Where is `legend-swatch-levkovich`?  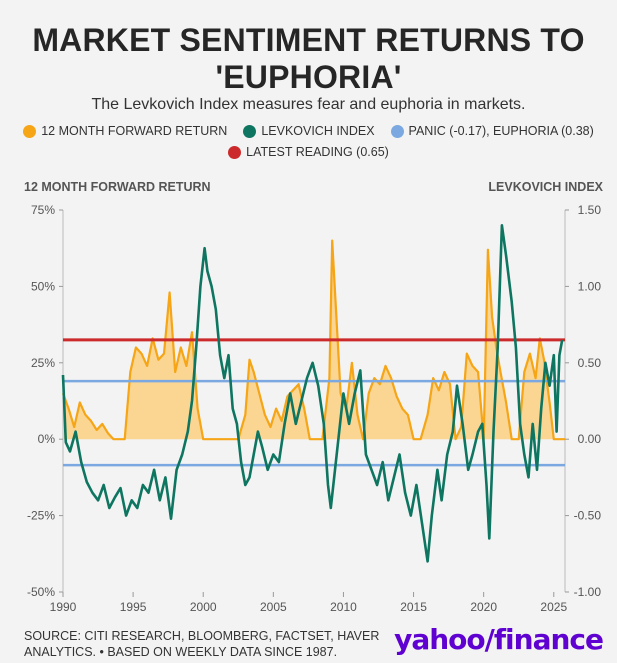
legend-swatch-levkovich is located at coordinates (250, 131).